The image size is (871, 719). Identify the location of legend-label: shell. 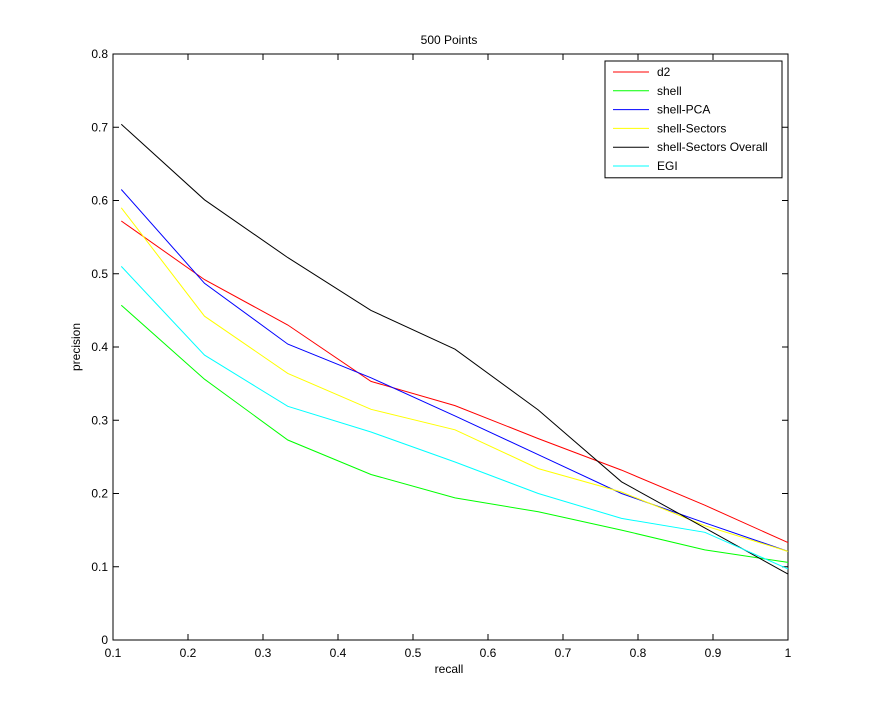
(669, 91).